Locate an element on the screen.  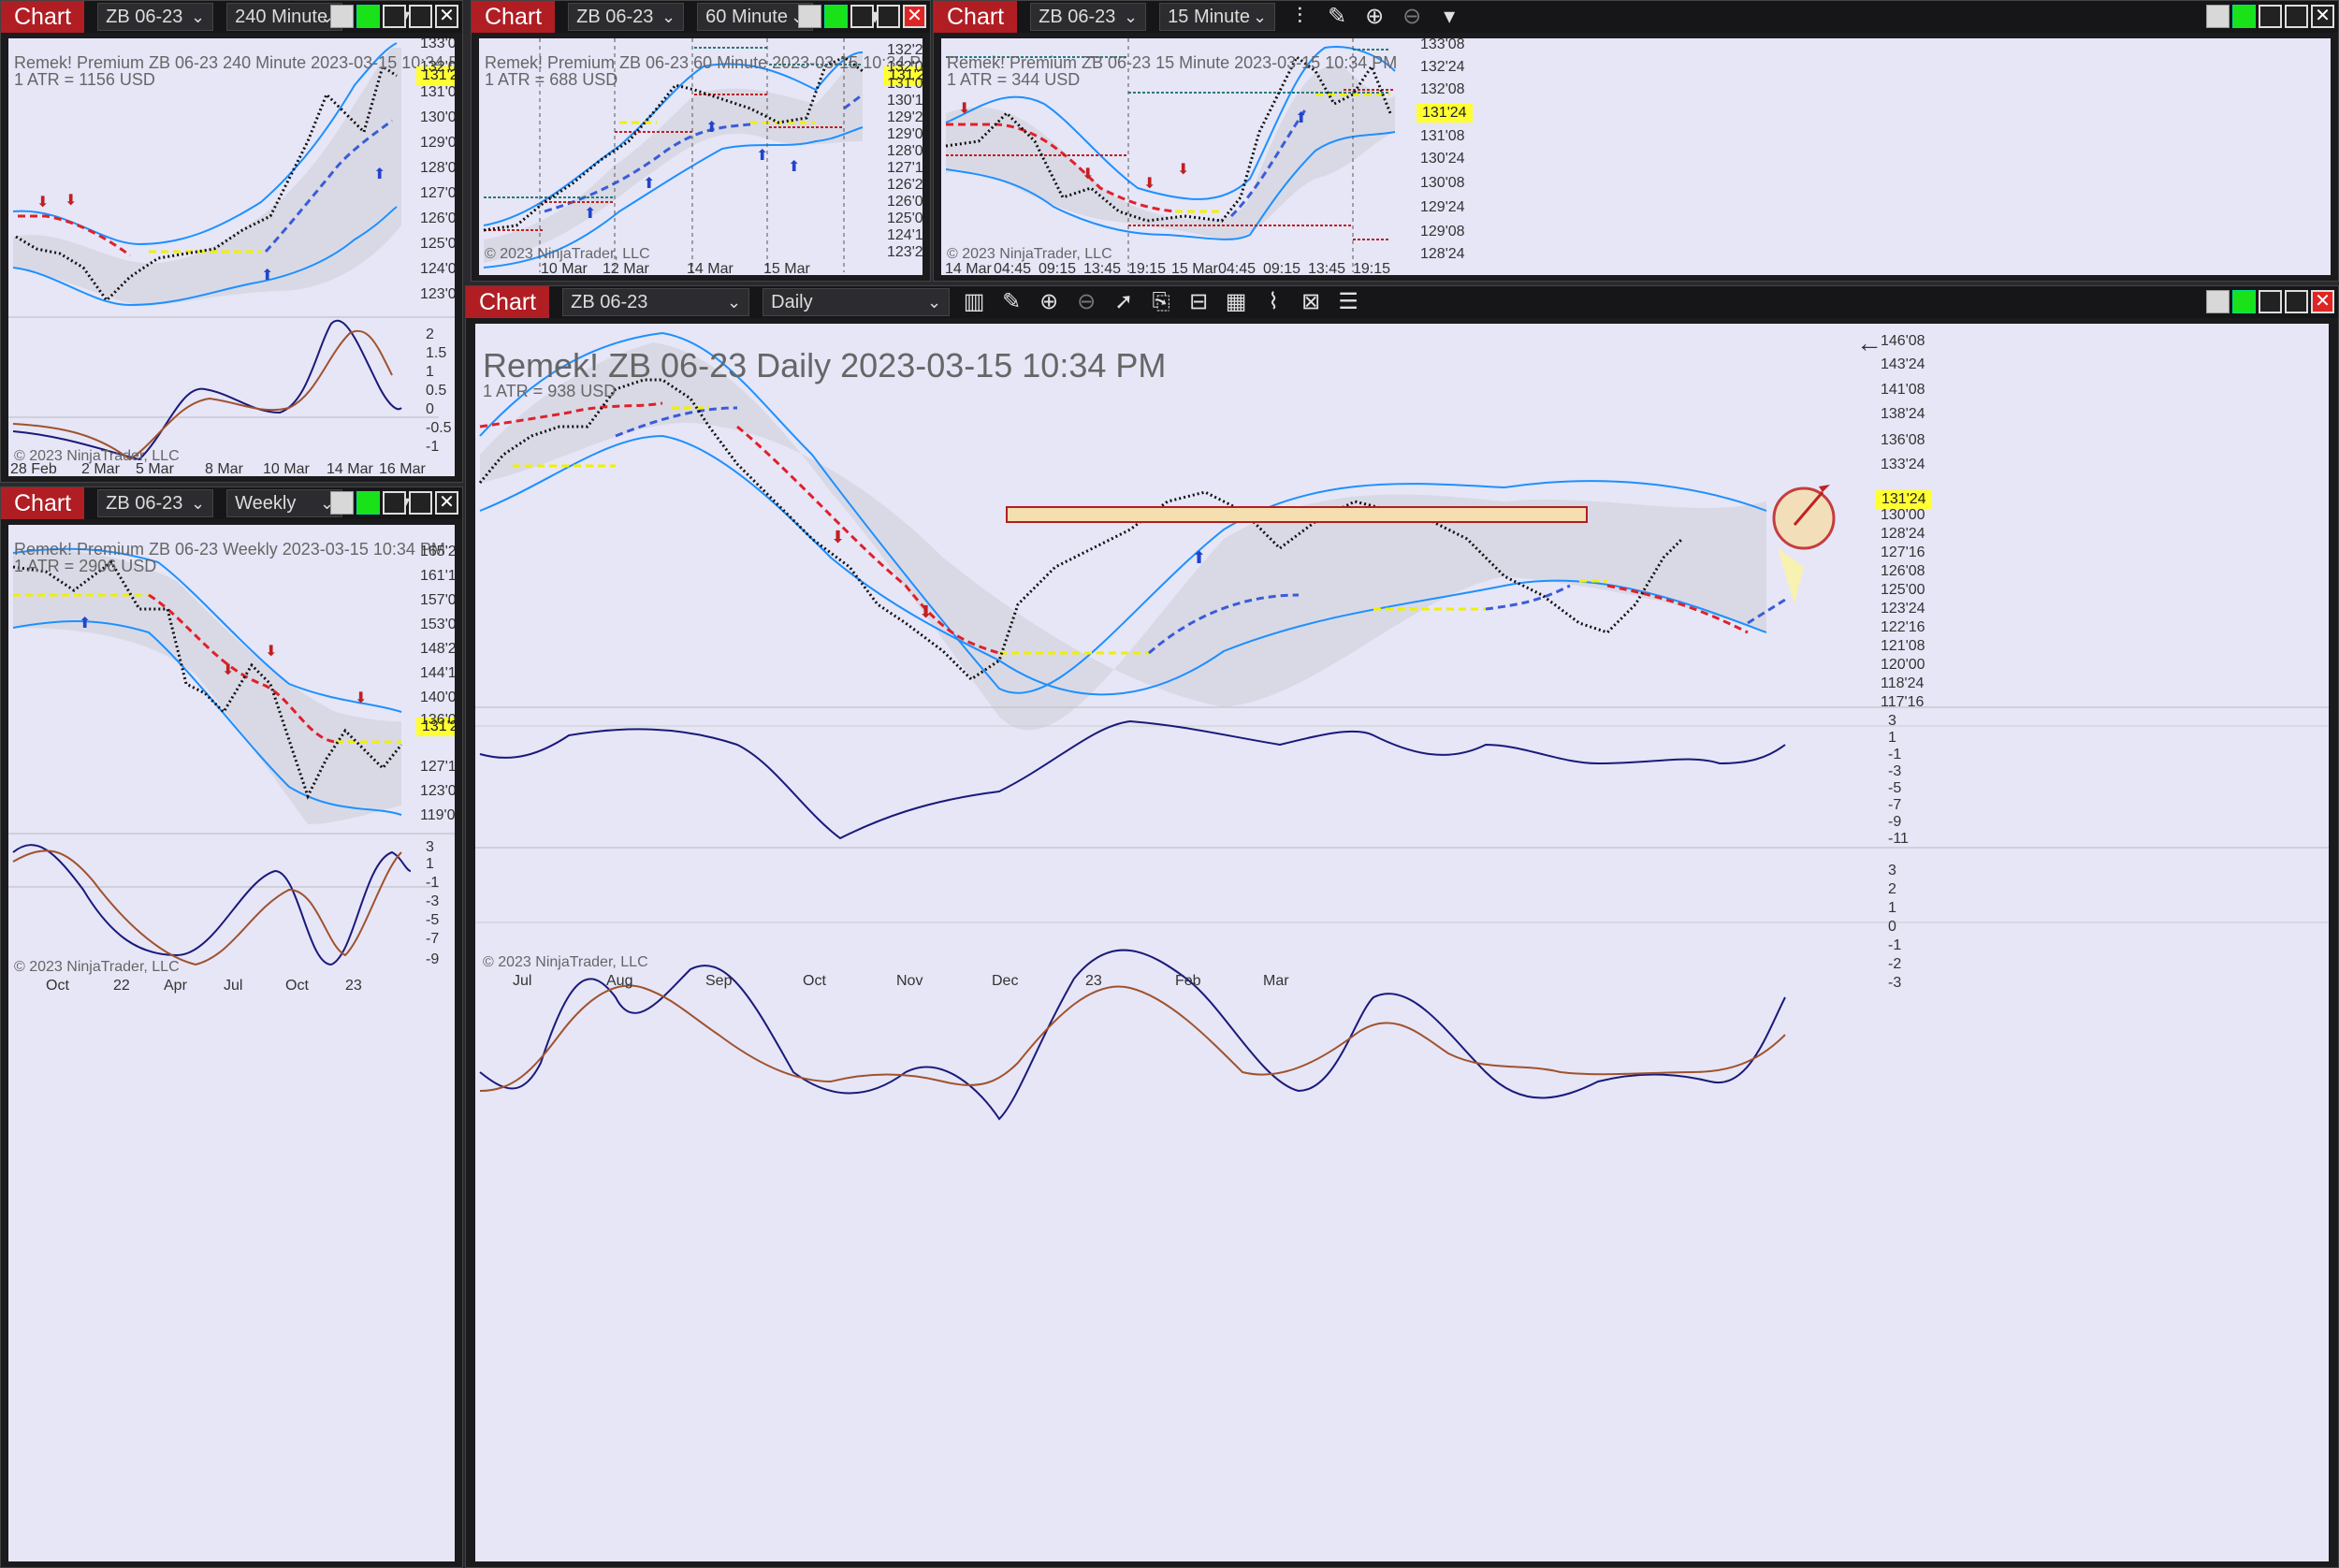
window-titlebar: Chart ZB 06-23⌄ 60 Minute⌄ ⫶ ▾ ✕ is located at coordinates (701, 17).